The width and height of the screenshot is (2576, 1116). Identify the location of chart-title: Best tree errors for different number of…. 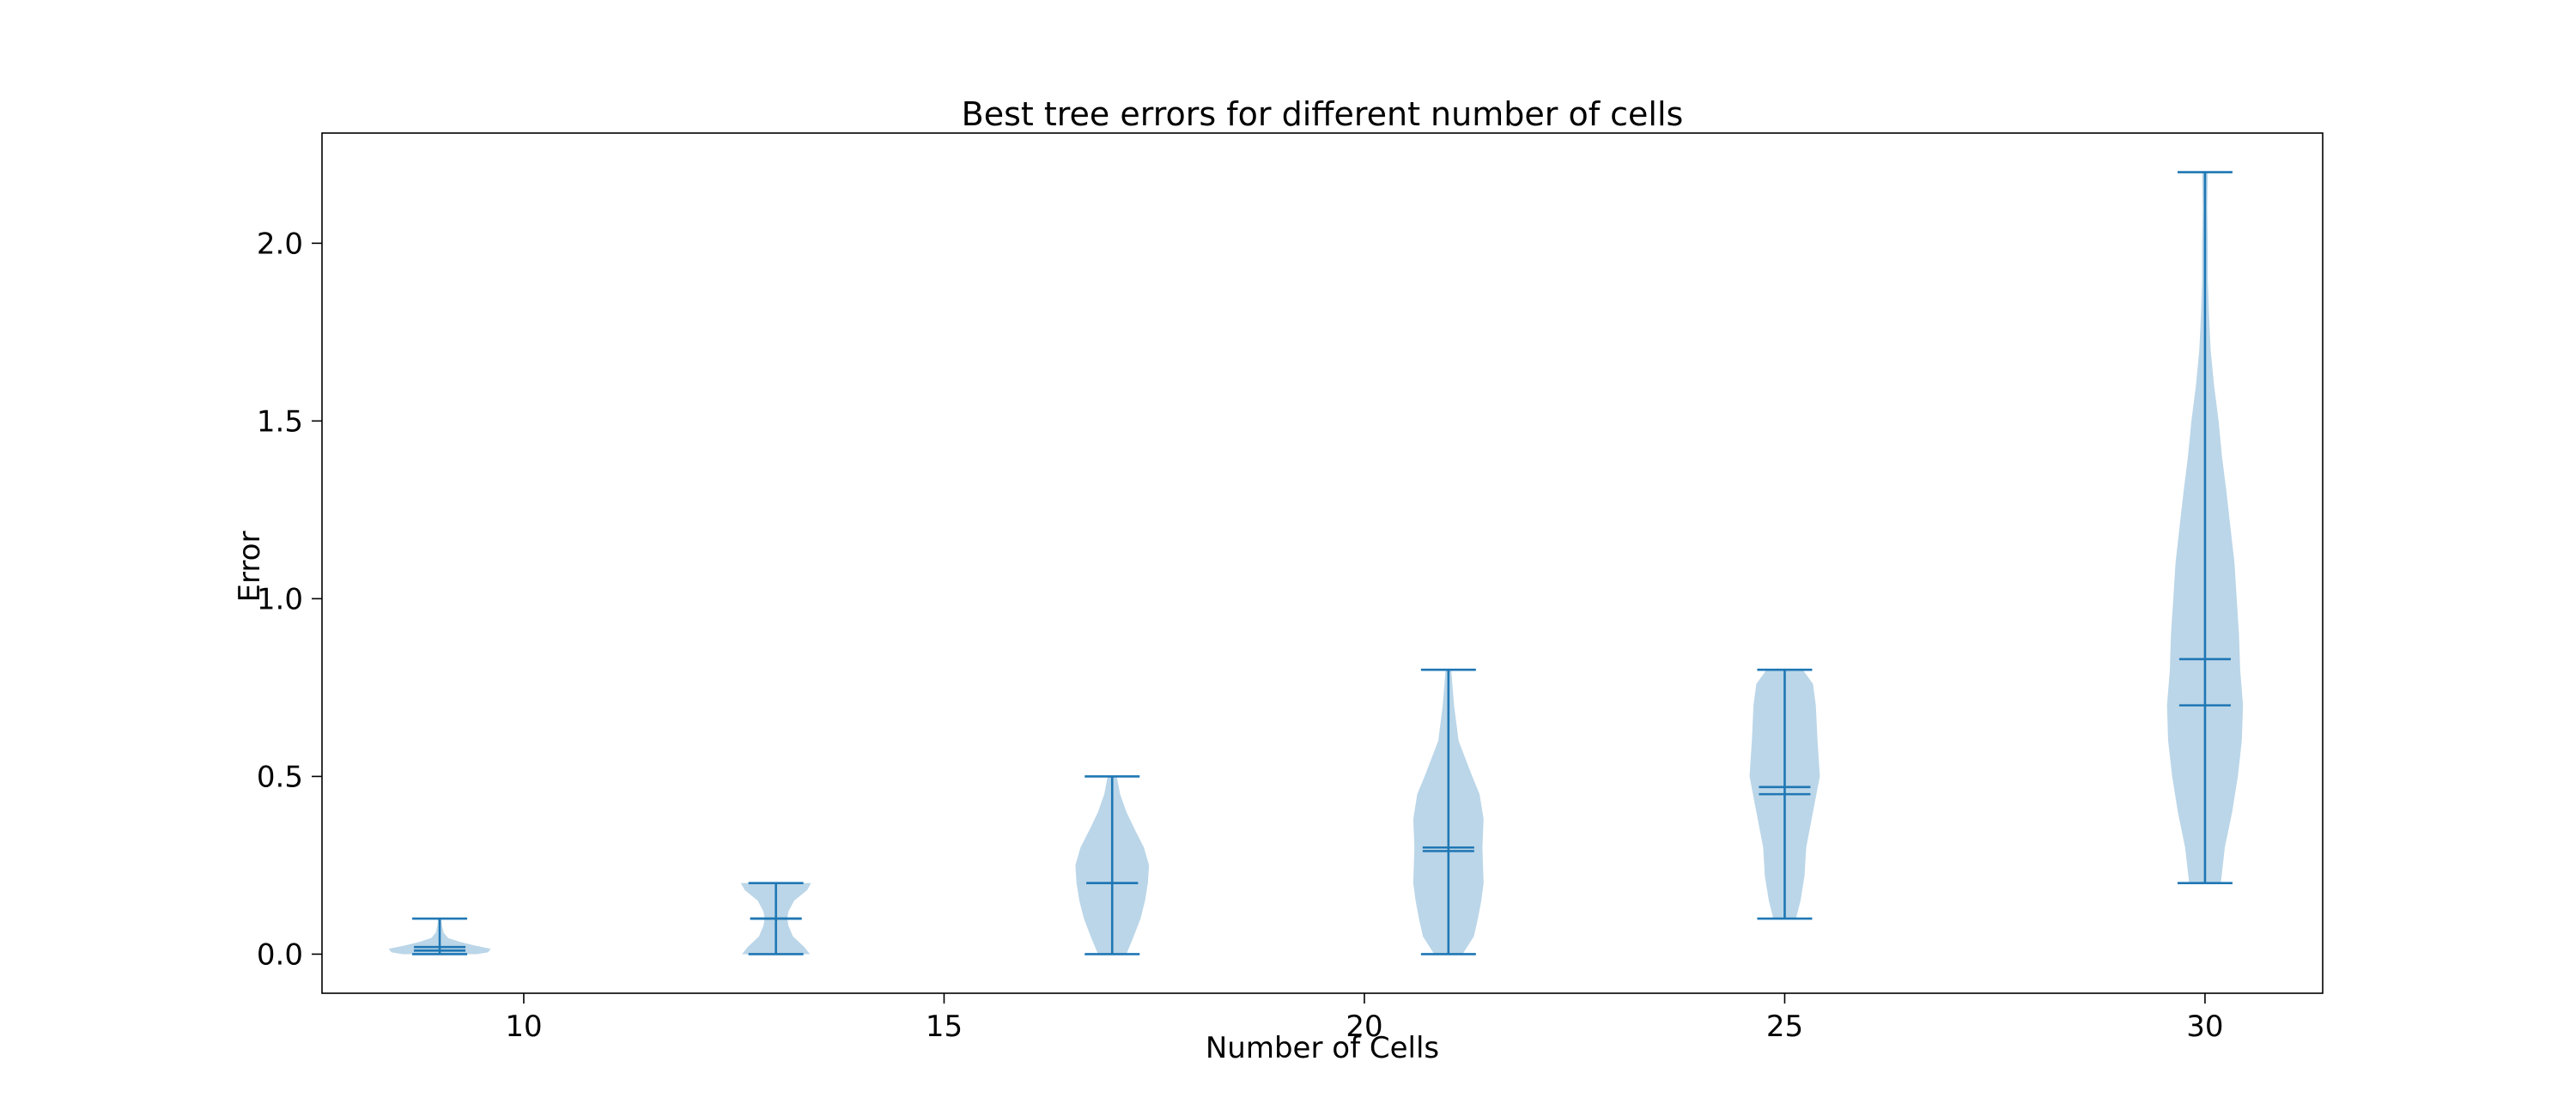
(1323, 114).